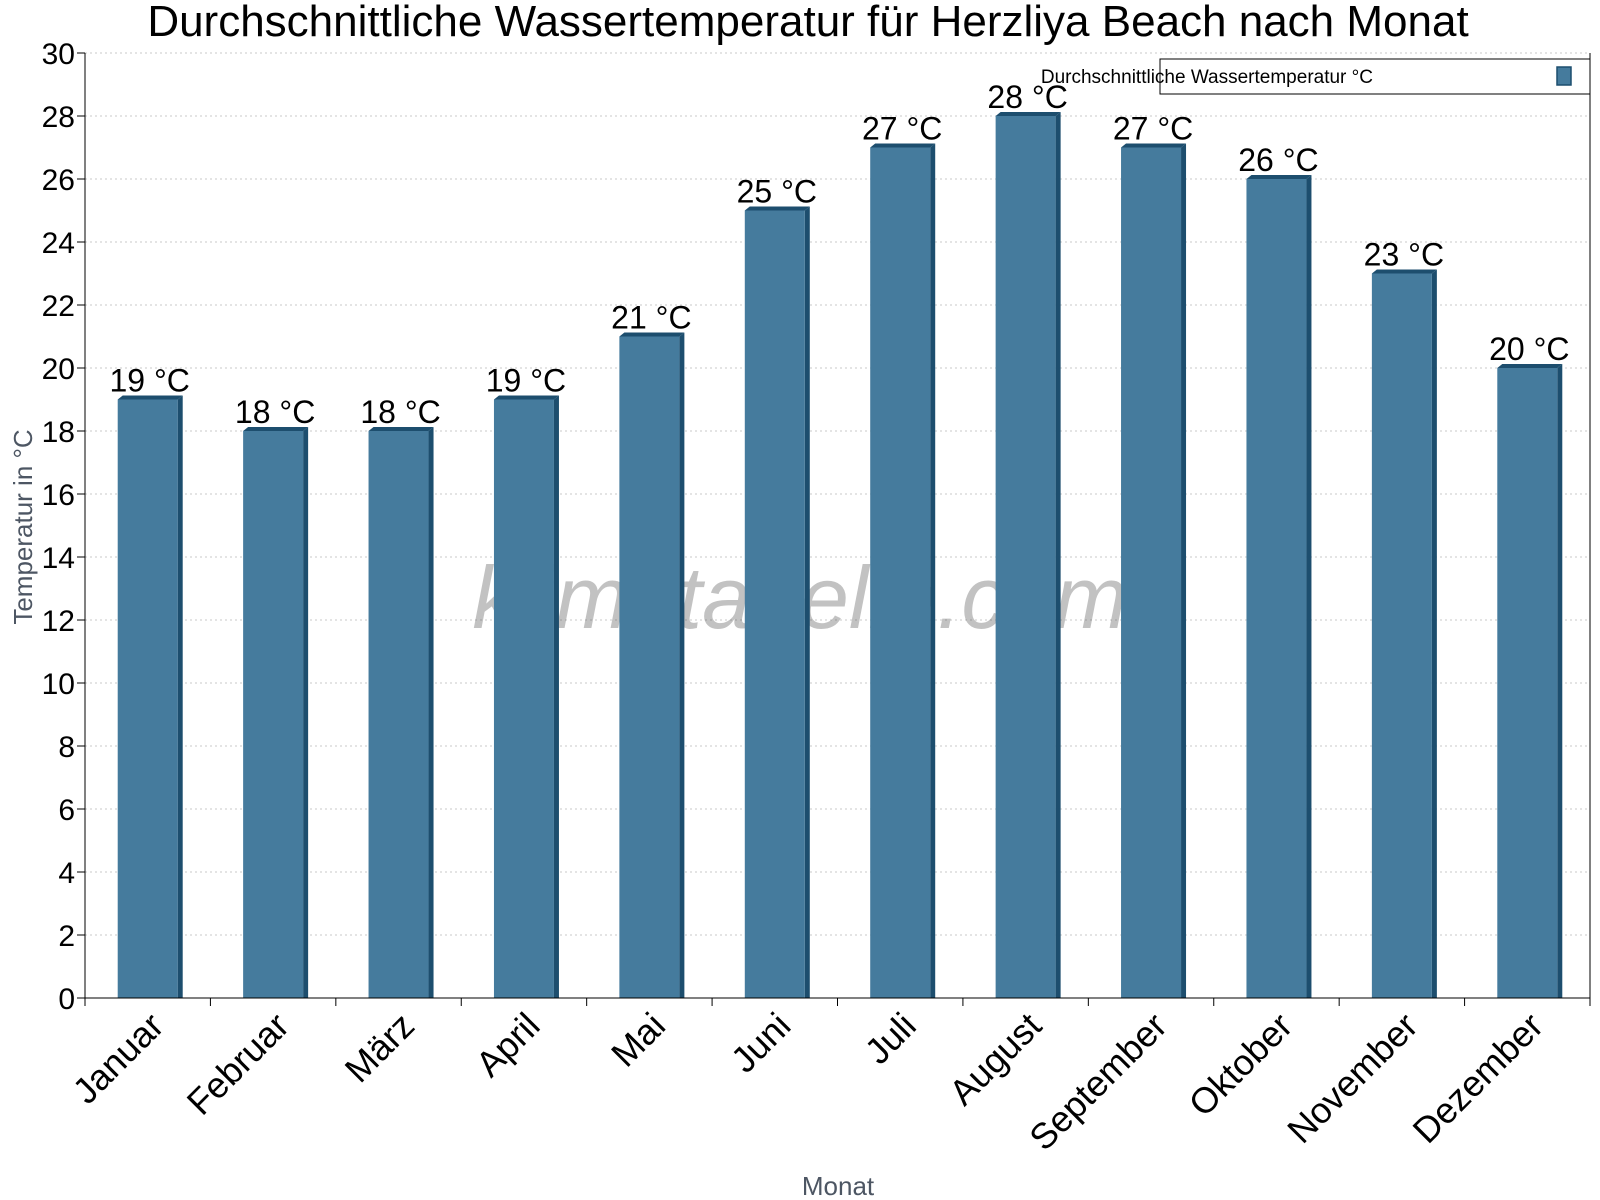  I want to click on y-tick-label: 26, so click(58, 180).